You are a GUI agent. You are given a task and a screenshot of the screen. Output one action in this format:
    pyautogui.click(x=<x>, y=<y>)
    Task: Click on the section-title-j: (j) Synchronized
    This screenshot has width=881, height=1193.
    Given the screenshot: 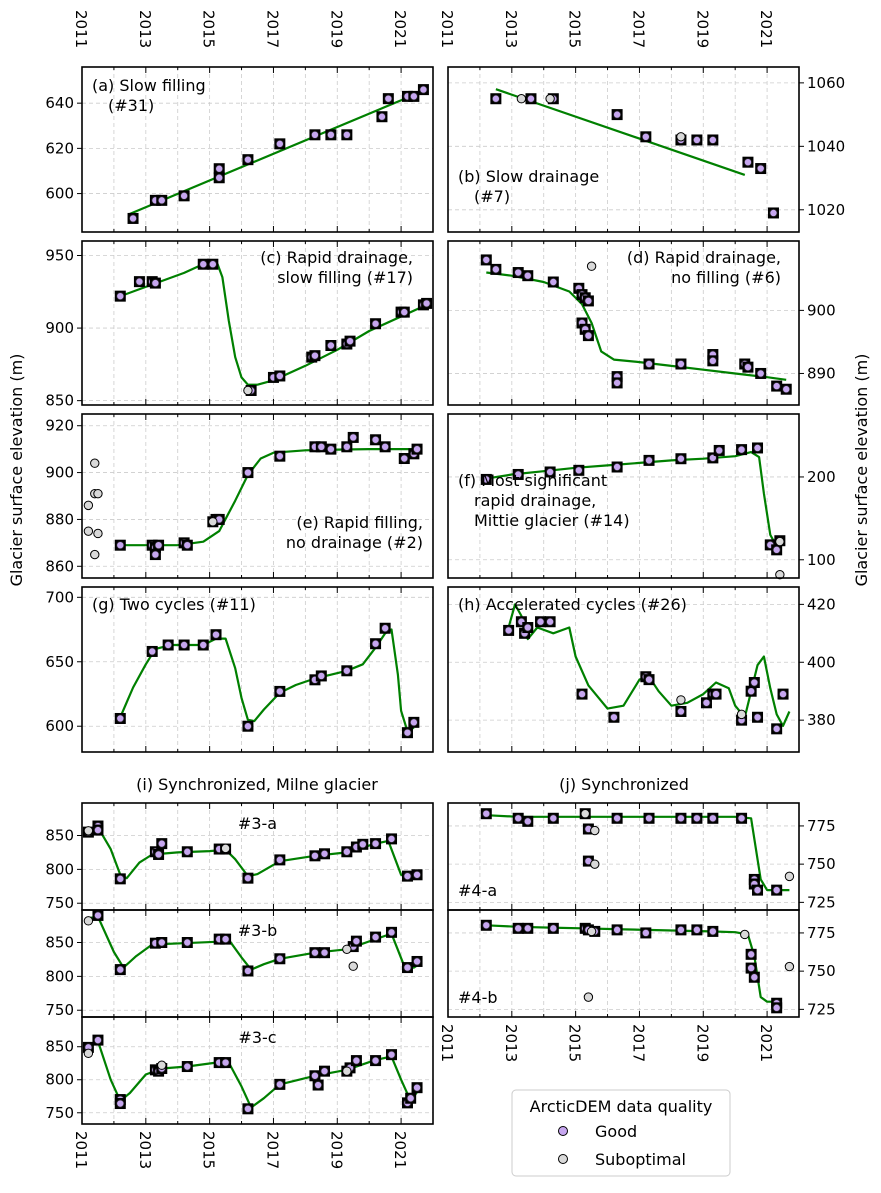 What is the action you would take?
    pyautogui.click(x=624, y=784)
    